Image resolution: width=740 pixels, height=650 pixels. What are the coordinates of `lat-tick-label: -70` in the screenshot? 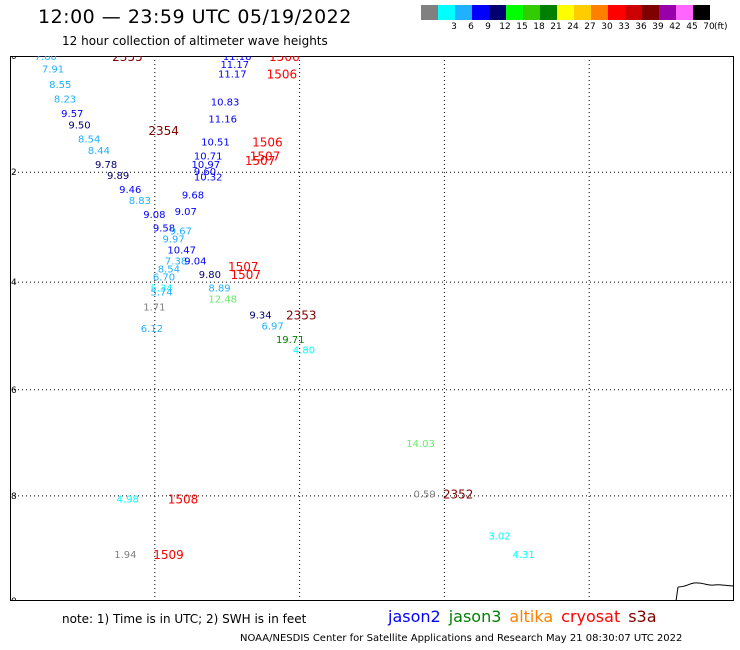 It's located at (13, 599).